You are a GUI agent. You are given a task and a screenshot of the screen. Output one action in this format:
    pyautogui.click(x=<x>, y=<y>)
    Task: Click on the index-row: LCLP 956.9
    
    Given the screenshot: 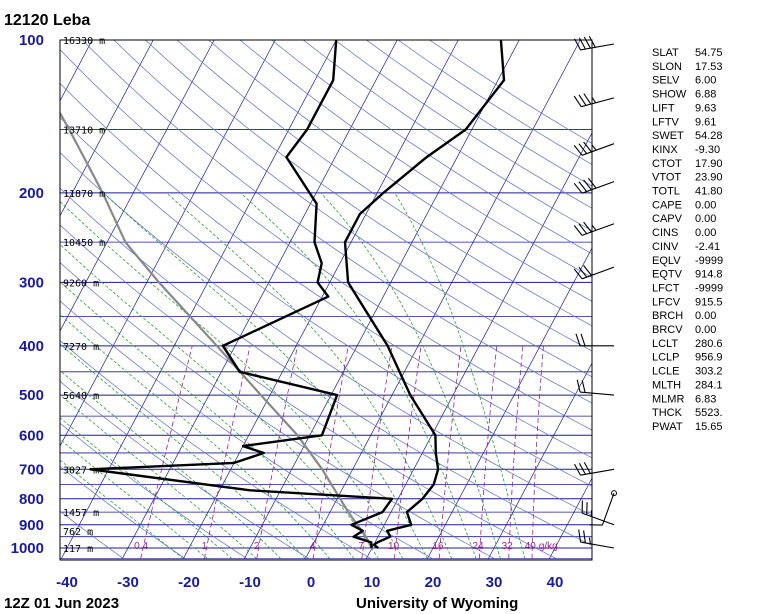 What is the action you would take?
    pyautogui.click(x=687, y=358)
    